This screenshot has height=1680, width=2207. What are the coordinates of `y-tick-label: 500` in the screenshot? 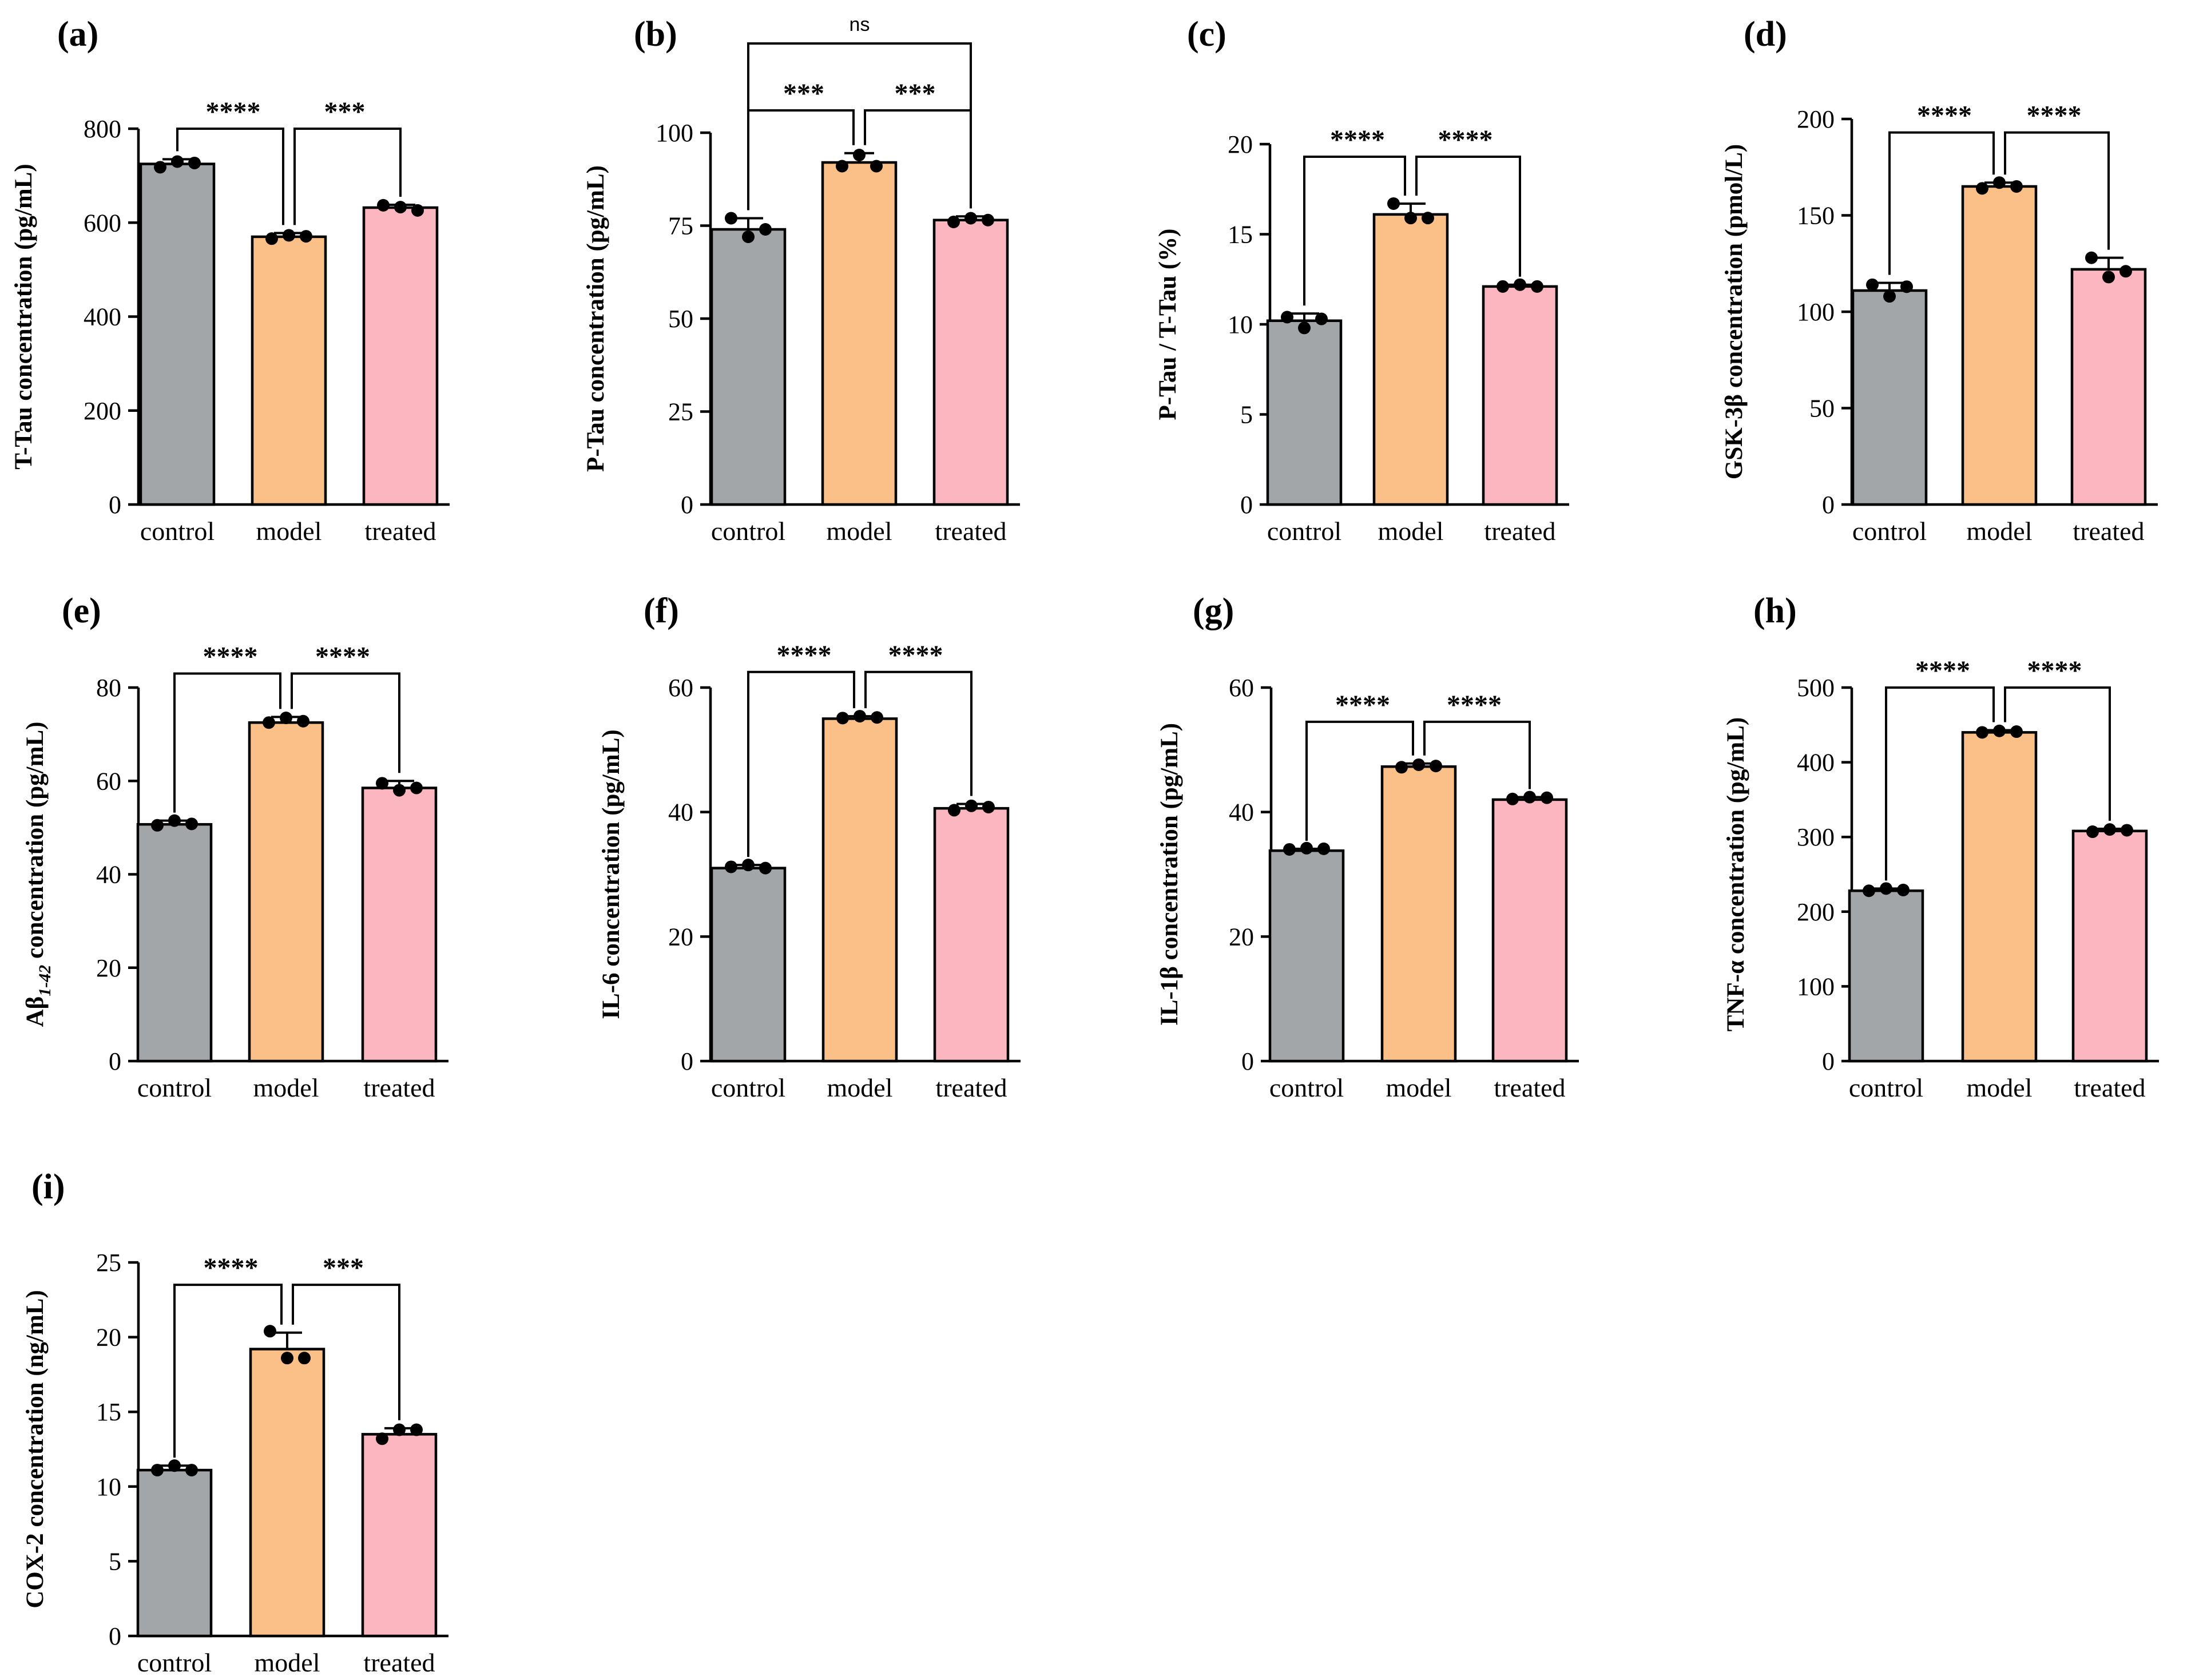 It's located at (1816, 688).